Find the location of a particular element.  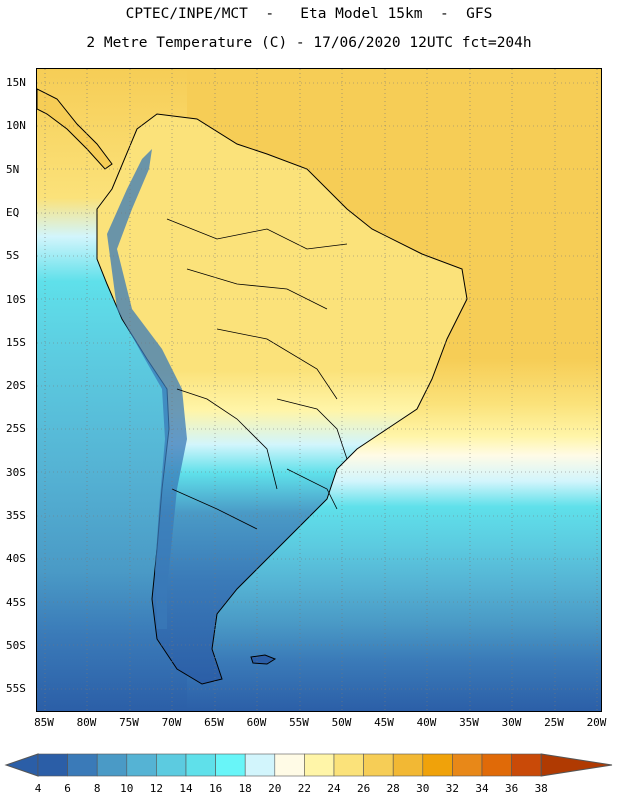

colorbar-tick-label: 28 is located at coordinates (393, 788).